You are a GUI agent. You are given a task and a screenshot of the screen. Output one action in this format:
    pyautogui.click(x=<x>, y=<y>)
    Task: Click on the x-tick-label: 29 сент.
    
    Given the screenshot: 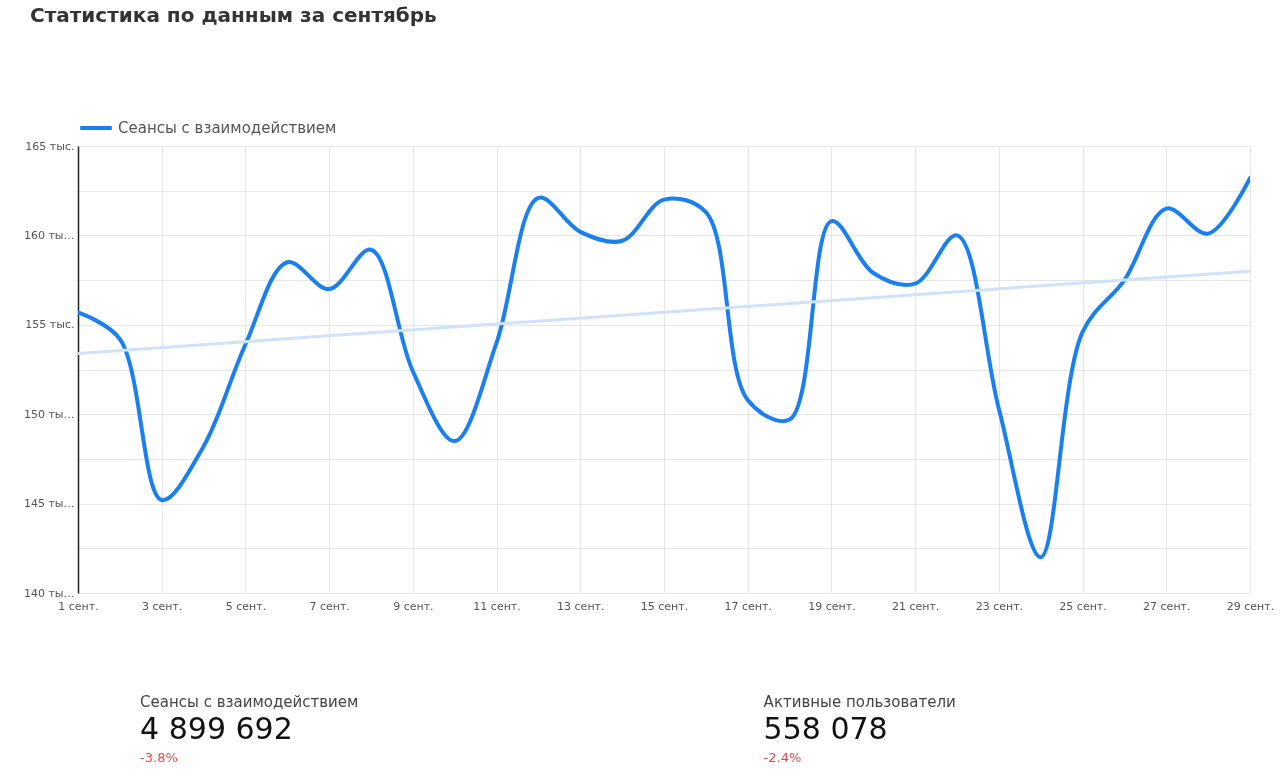 What is the action you would take?
    pyautogui.click(x=1250, y=606)
    